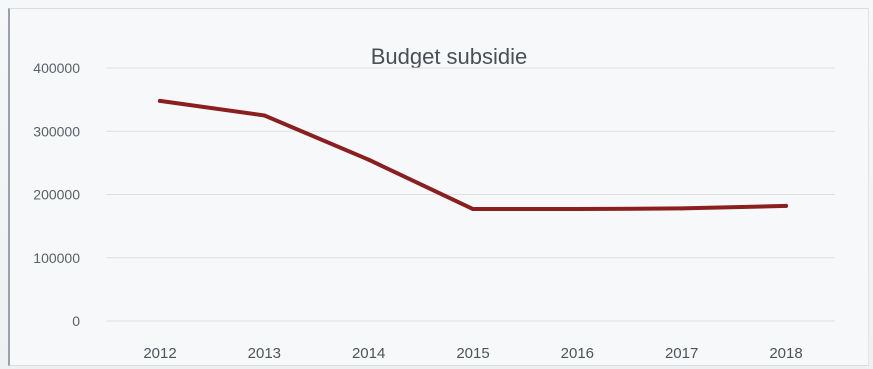 The height and width of the screenshot is (369, 873). What do you see at coordinates (785, 353) in the screenshot?
I see `x-tick-label: 2018` at bounding box center [785, 353].